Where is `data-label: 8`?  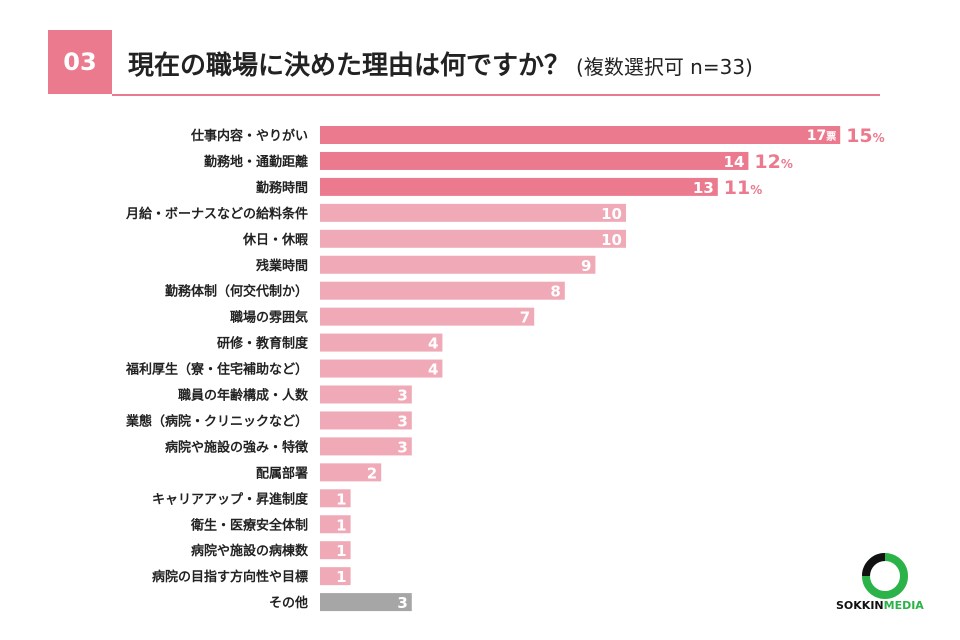 data-label: 8 is located at coordinates (555, 292).